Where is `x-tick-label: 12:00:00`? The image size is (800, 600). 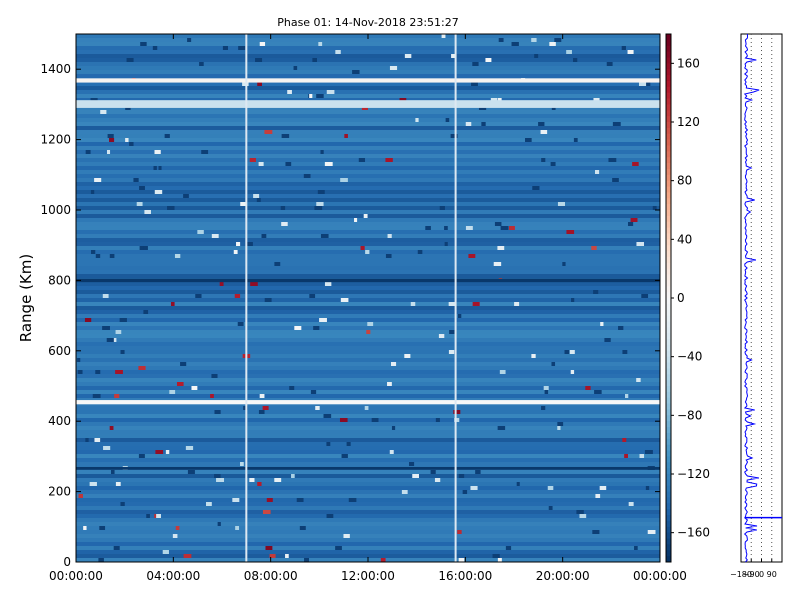
x-tick-label: 12:00:00 is located at coordinates (368, 576).